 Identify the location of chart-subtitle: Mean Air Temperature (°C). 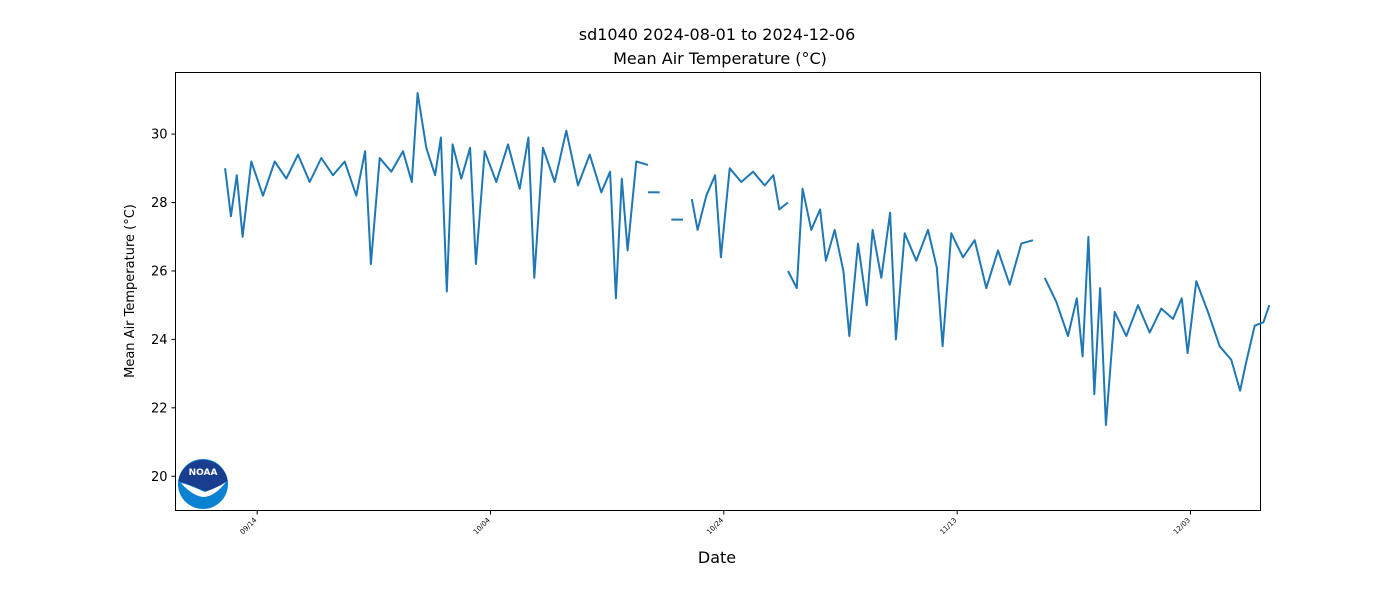
(720, 58).